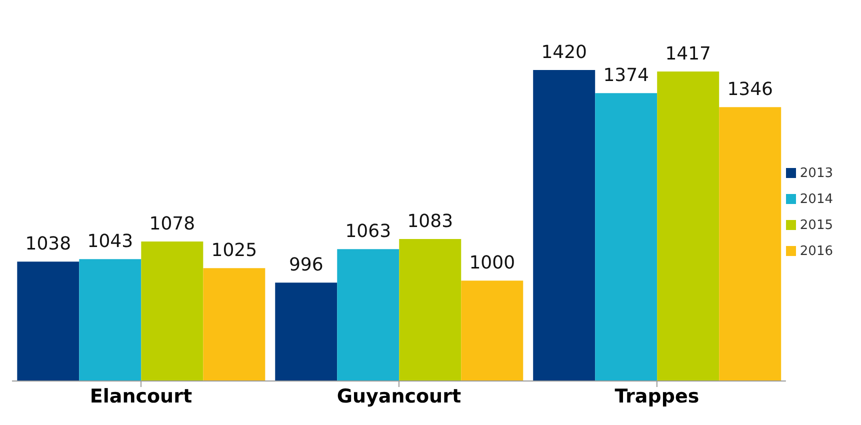 The image size is (861, 425). What do you see at coordinates (141, 396) in the screenshot?
I see `x-tick-label: Elancourt` at bounding box center [141, 396].